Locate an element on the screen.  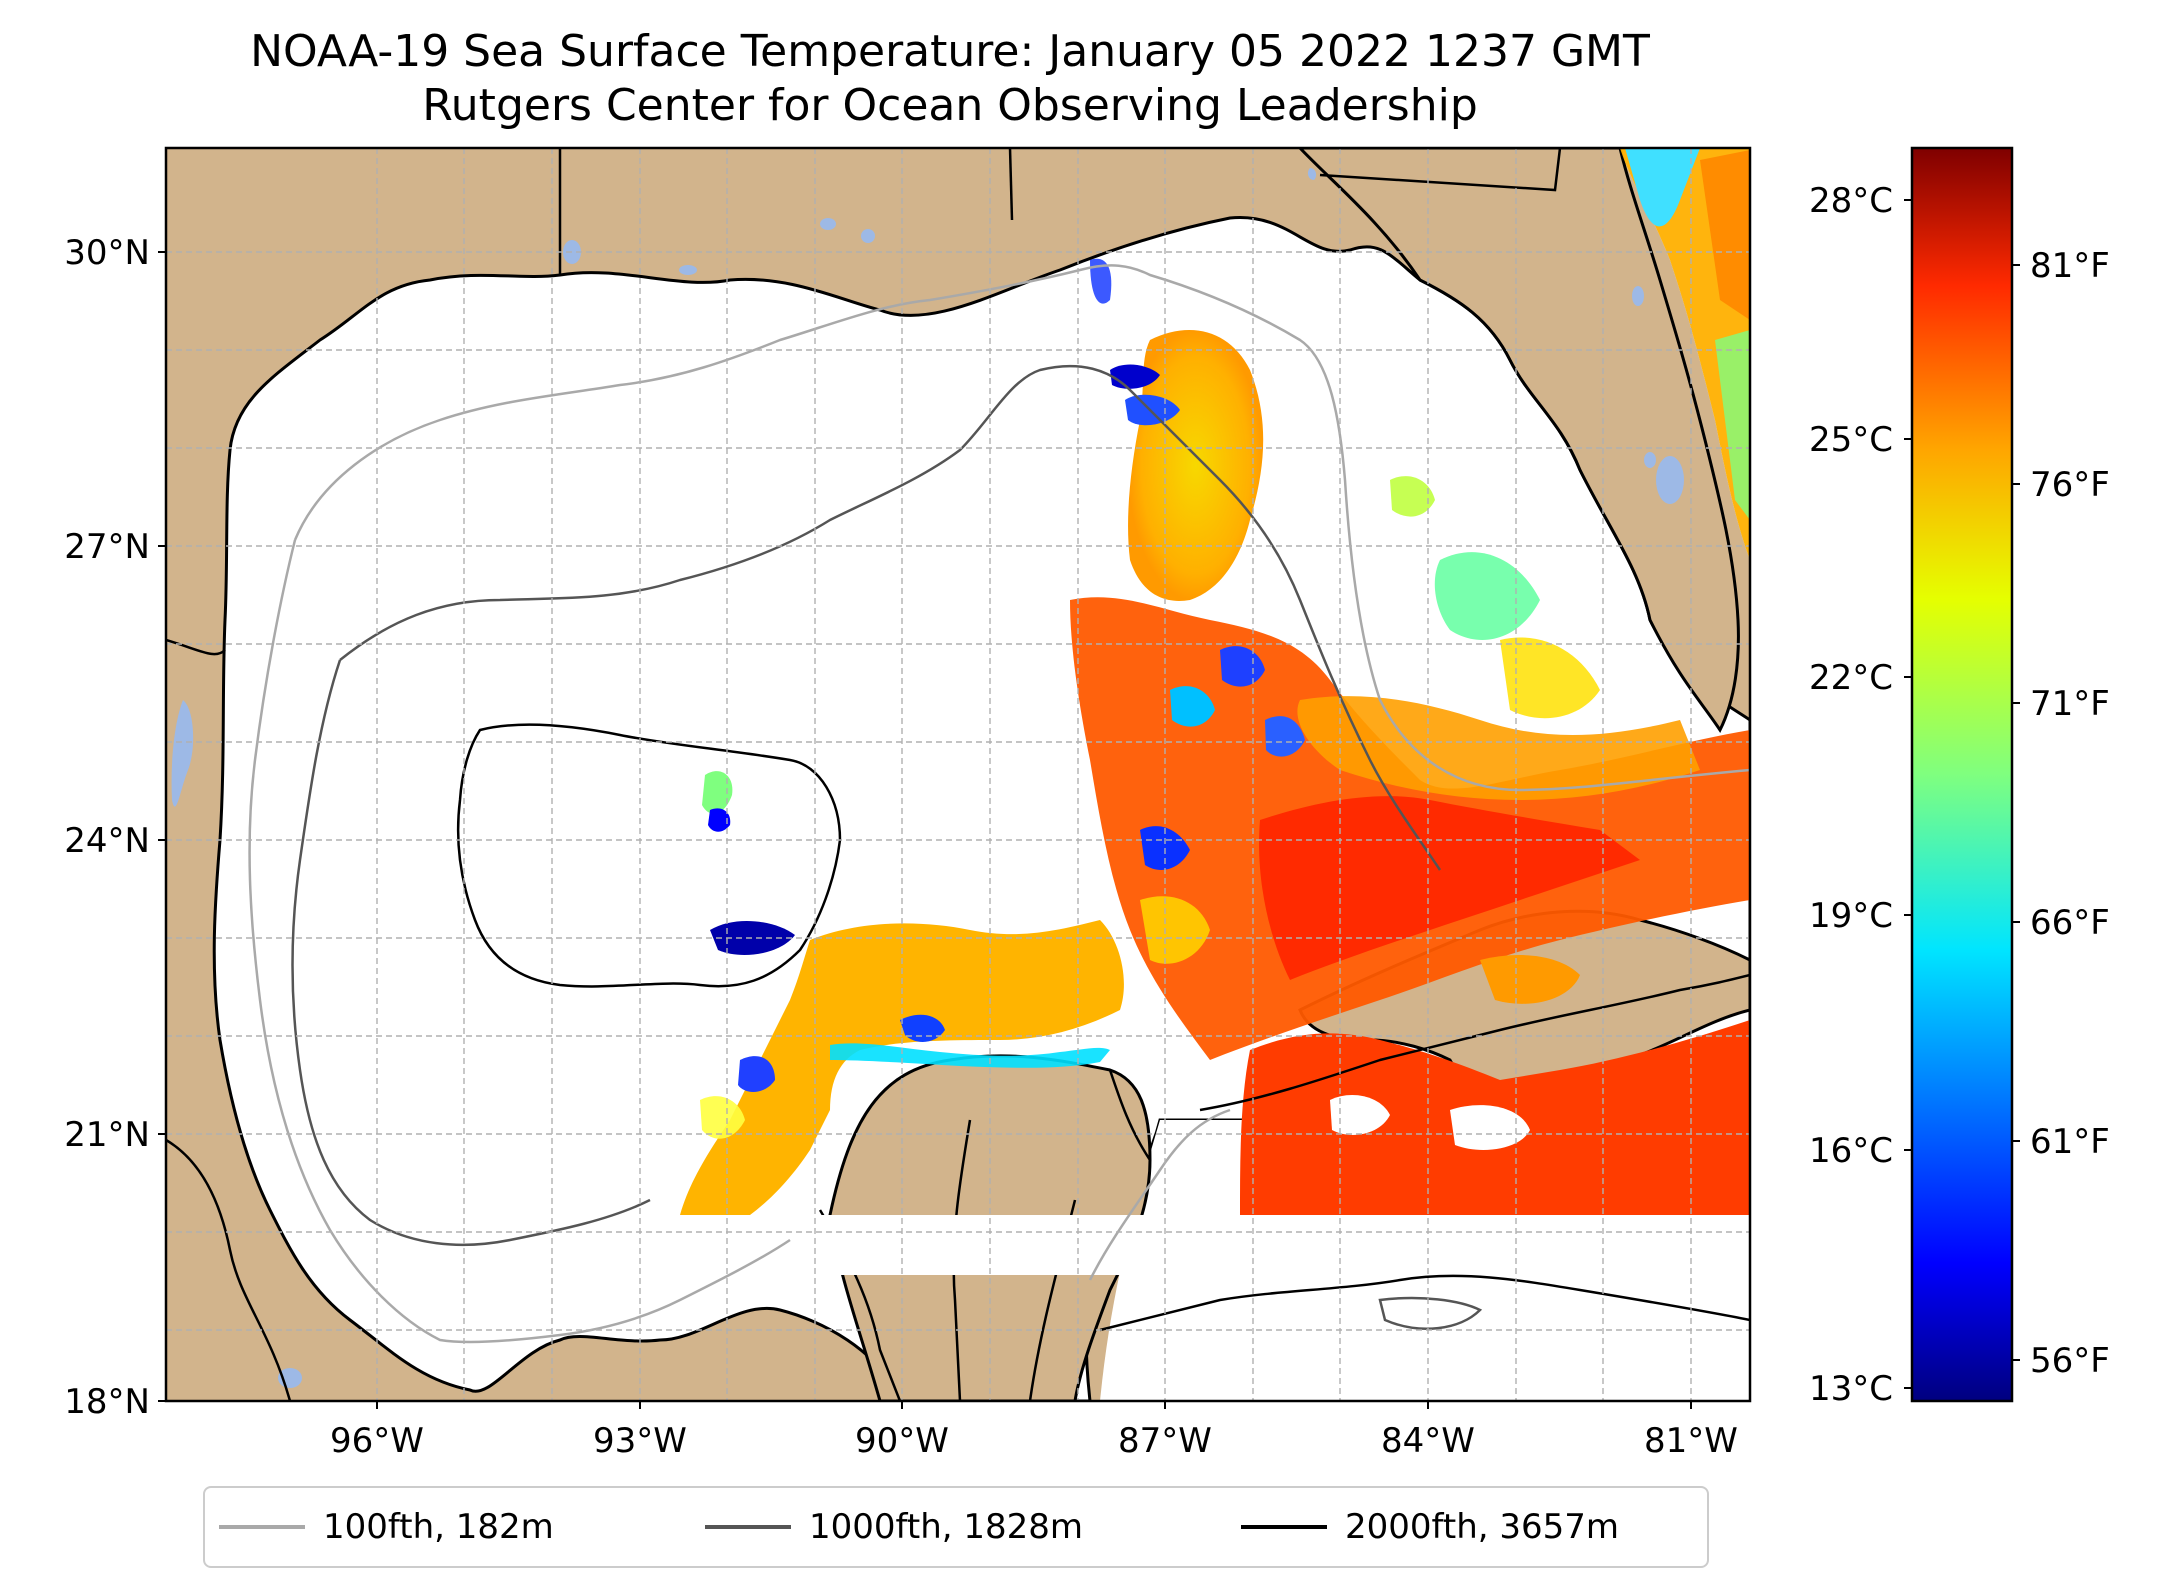
colorbar-celsius-label: 16°C is located at coordinates (1851, 1151).